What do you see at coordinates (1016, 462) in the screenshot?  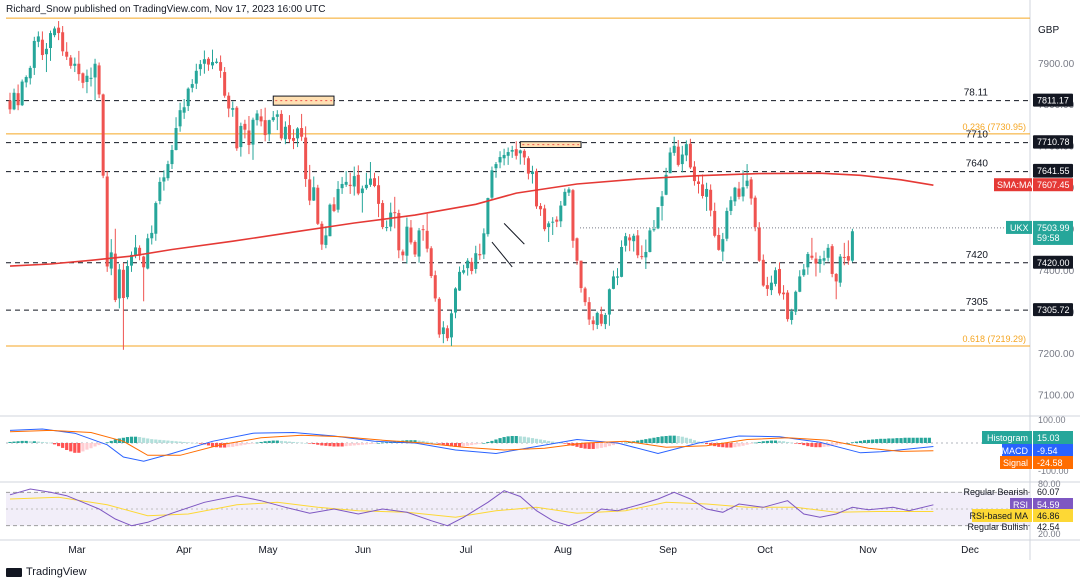 I see `signal-badge-label-bg` at bounding box center [1016, 462].